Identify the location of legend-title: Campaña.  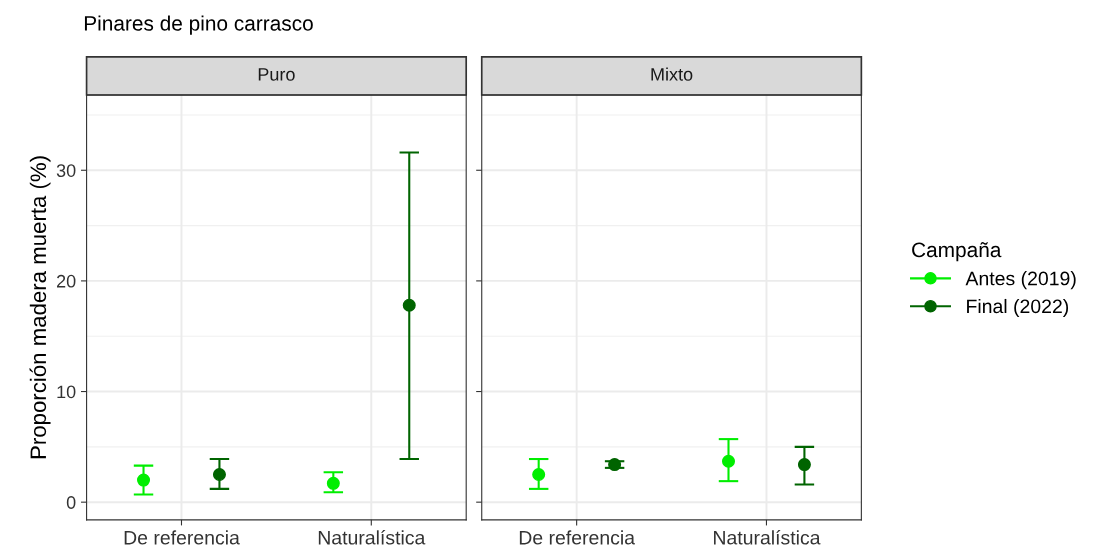
(957, 252).